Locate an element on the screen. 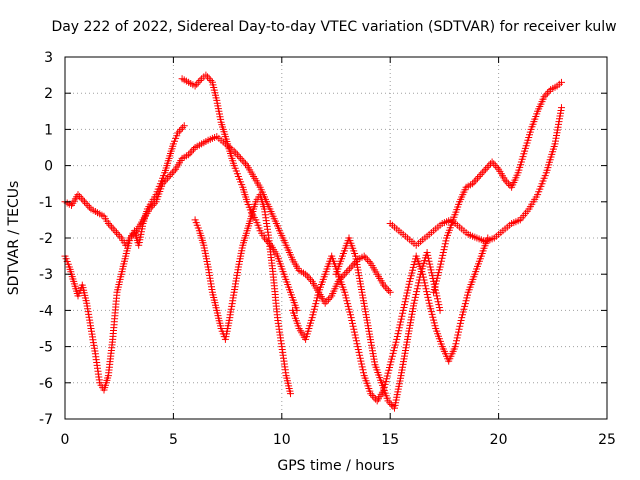 This screenshot has height=480, width=640. x-tick-label: 0 is located at coordinates (65, 440).